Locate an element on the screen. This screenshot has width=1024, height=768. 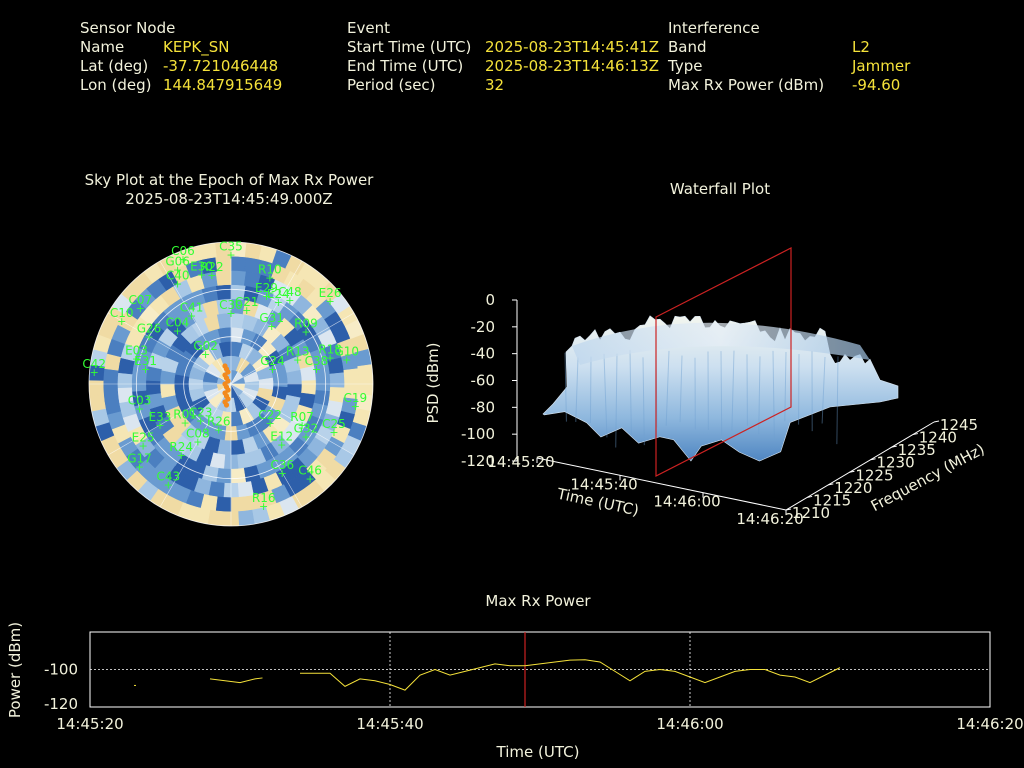
psd-tick-label: -40 is located at coordinates (483, 354).